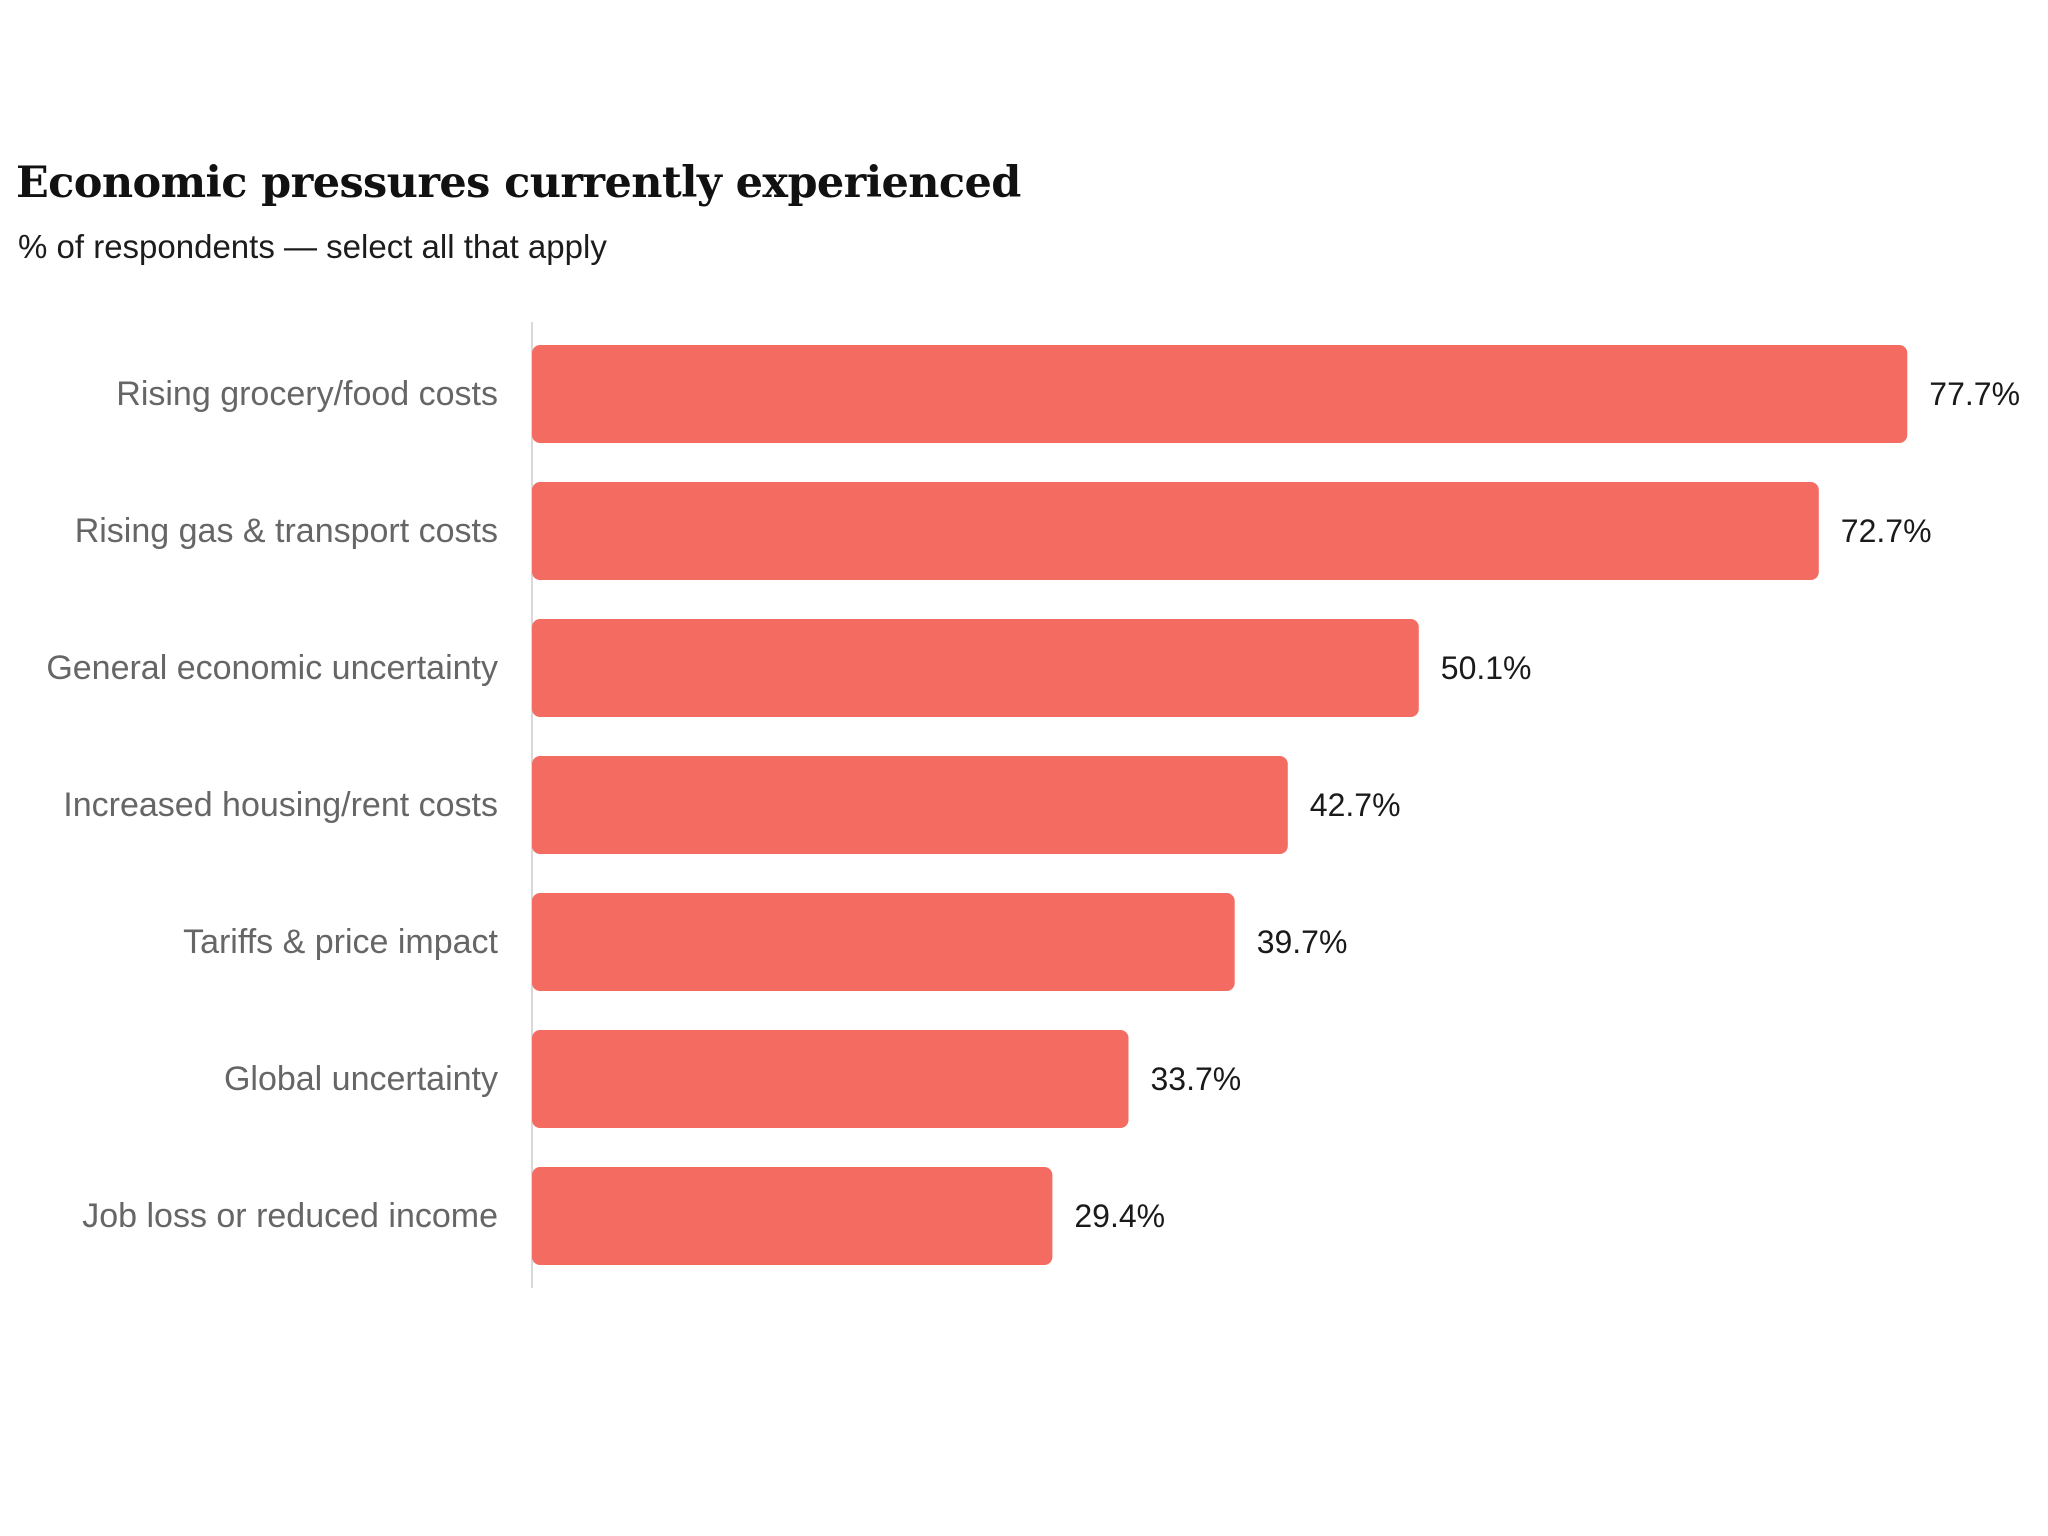  I want to click on value-label: 29.4%, so click(1119, 1216).